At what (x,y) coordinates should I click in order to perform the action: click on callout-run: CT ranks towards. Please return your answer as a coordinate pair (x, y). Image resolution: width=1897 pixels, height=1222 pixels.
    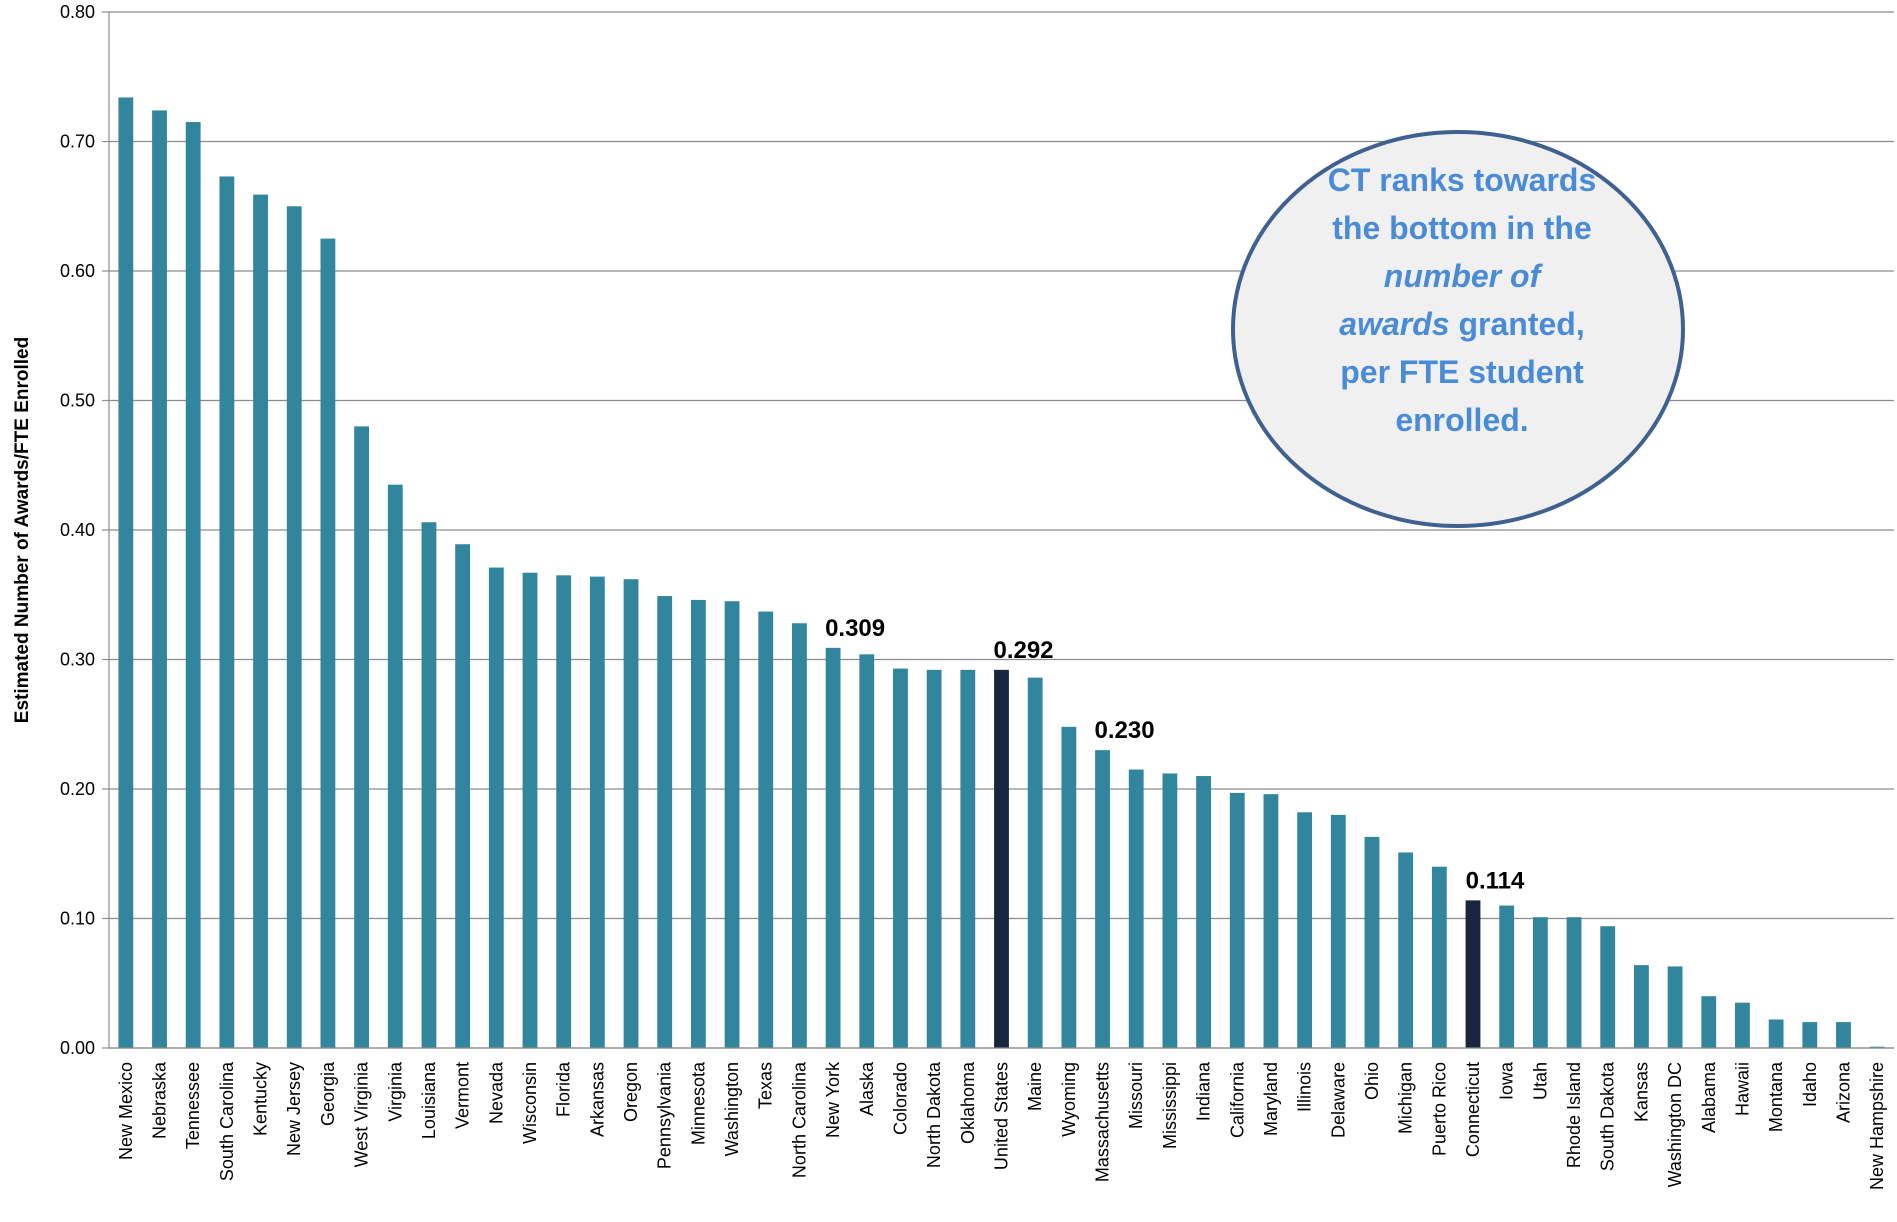
    Looking at the image, I should click on (1462, 180).